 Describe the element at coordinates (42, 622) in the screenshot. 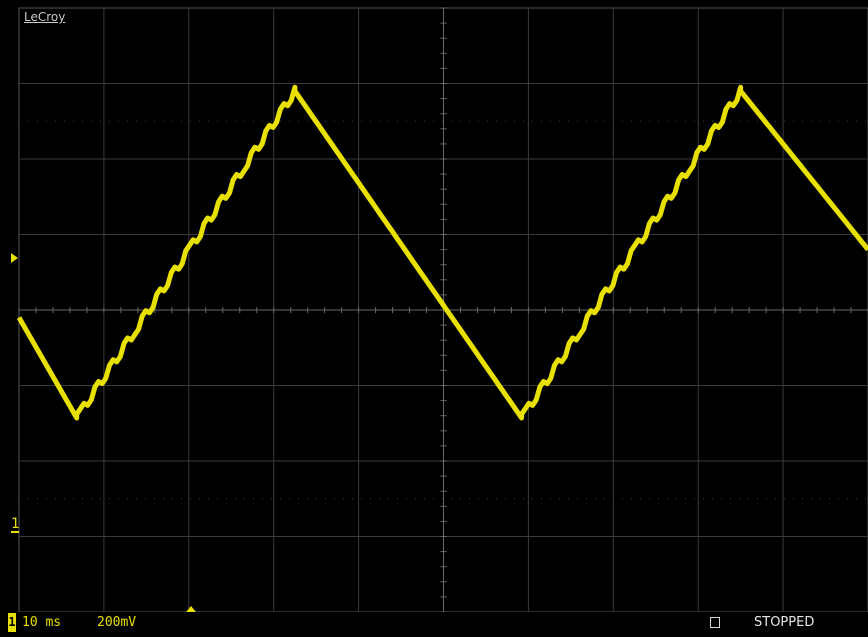

I see `timebase-readout: 10 ms` at that location.